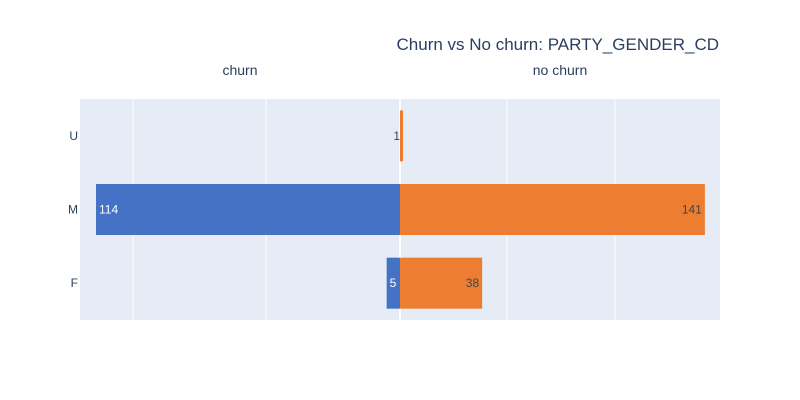 The width and height of the screenshot is (800, 400). What do you see at coordinates (239, 70) in the screenshot?
I see `panel-title-churn: churn` at bounding box center [239, 70].